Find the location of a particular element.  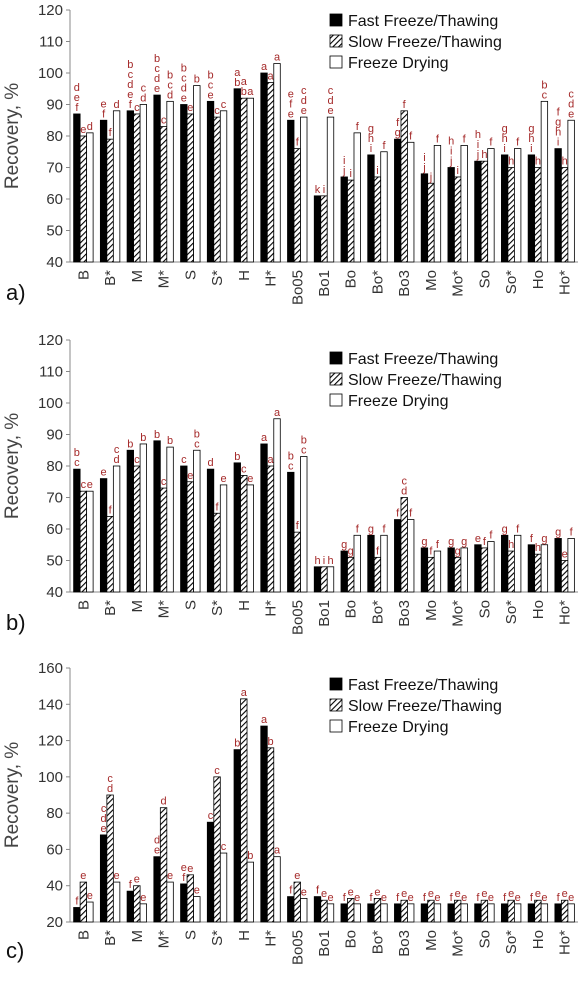

significance-letters: h is located at coordinates (317, 561).